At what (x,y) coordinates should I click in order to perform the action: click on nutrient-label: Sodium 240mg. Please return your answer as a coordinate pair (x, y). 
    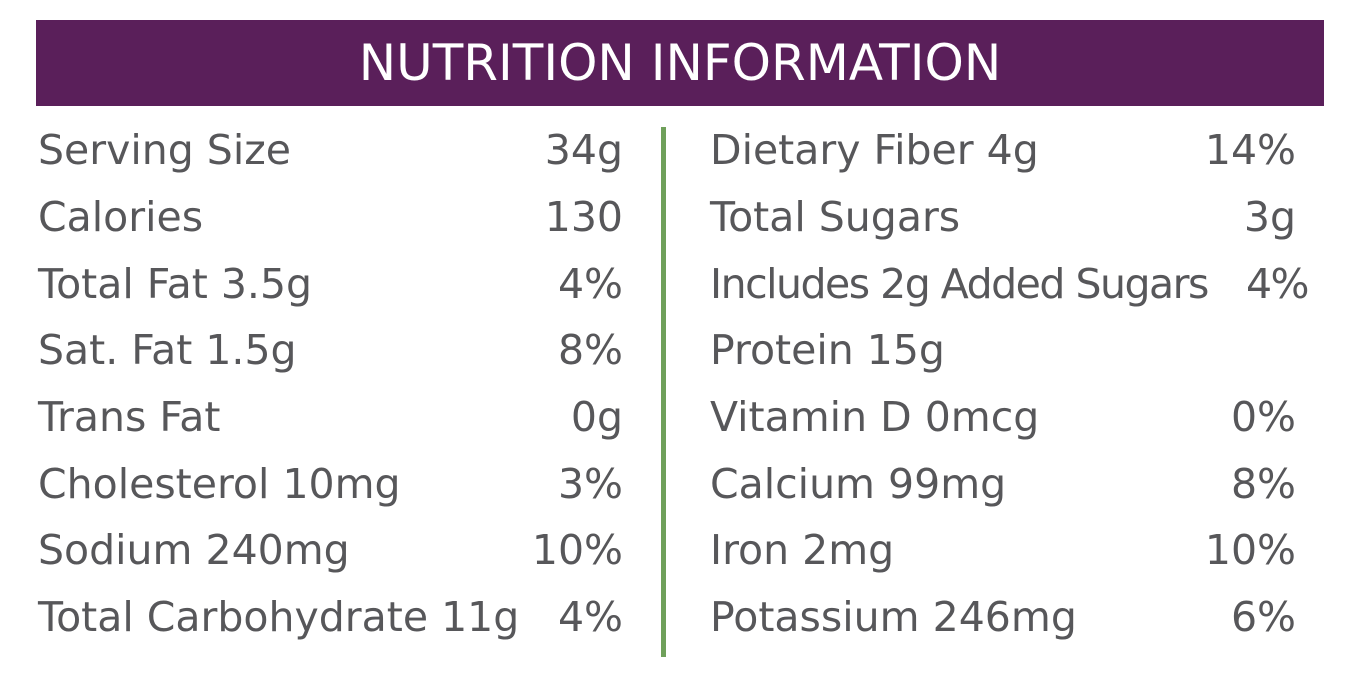
    Looking at the image, I should click on (194, 550).